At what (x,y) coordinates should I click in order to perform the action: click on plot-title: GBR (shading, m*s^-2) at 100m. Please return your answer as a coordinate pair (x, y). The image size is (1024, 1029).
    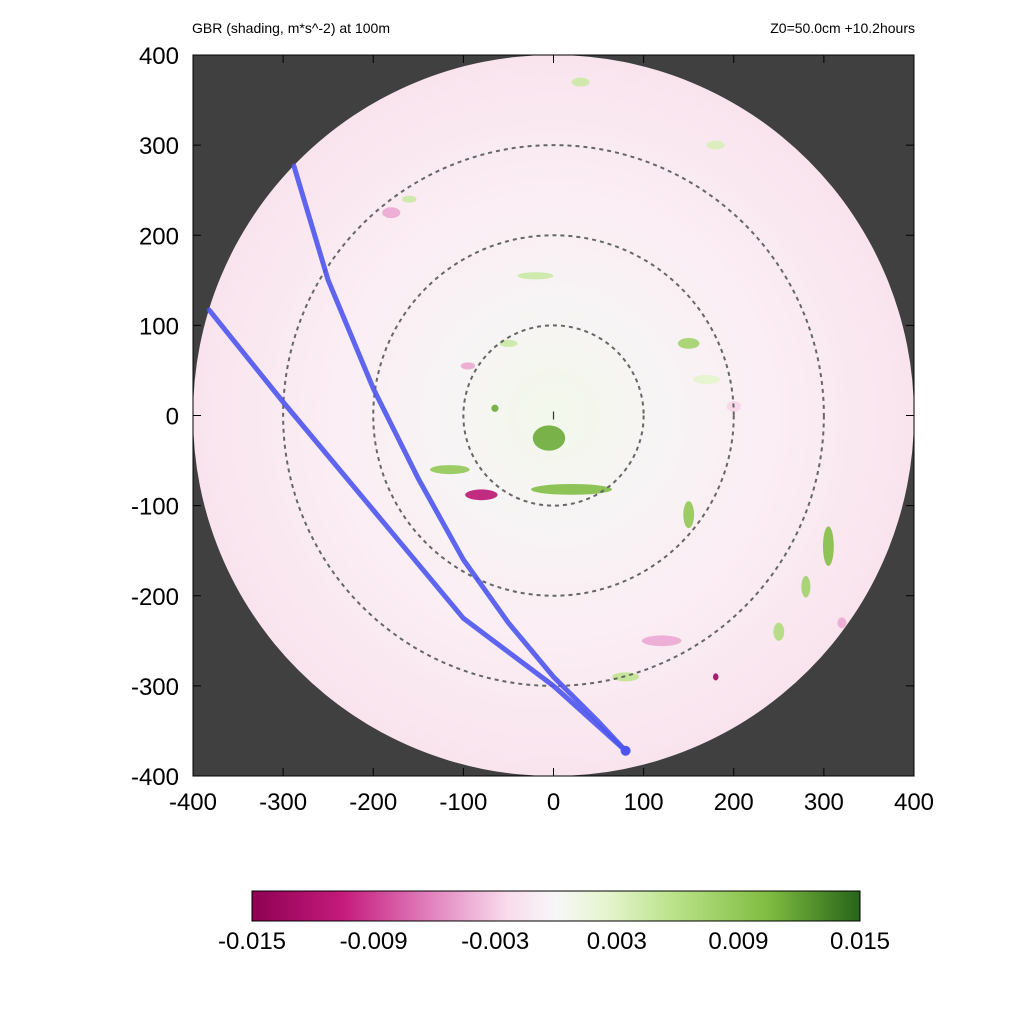
    Looking at the image, I should click on (291, 28).